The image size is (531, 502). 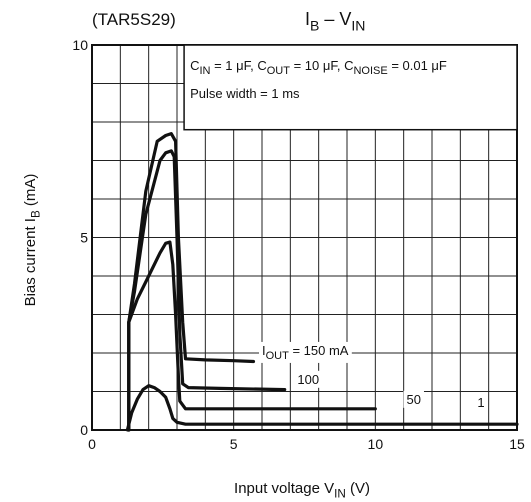 I want to click on text-part: – V, so click(x=335, y=19).